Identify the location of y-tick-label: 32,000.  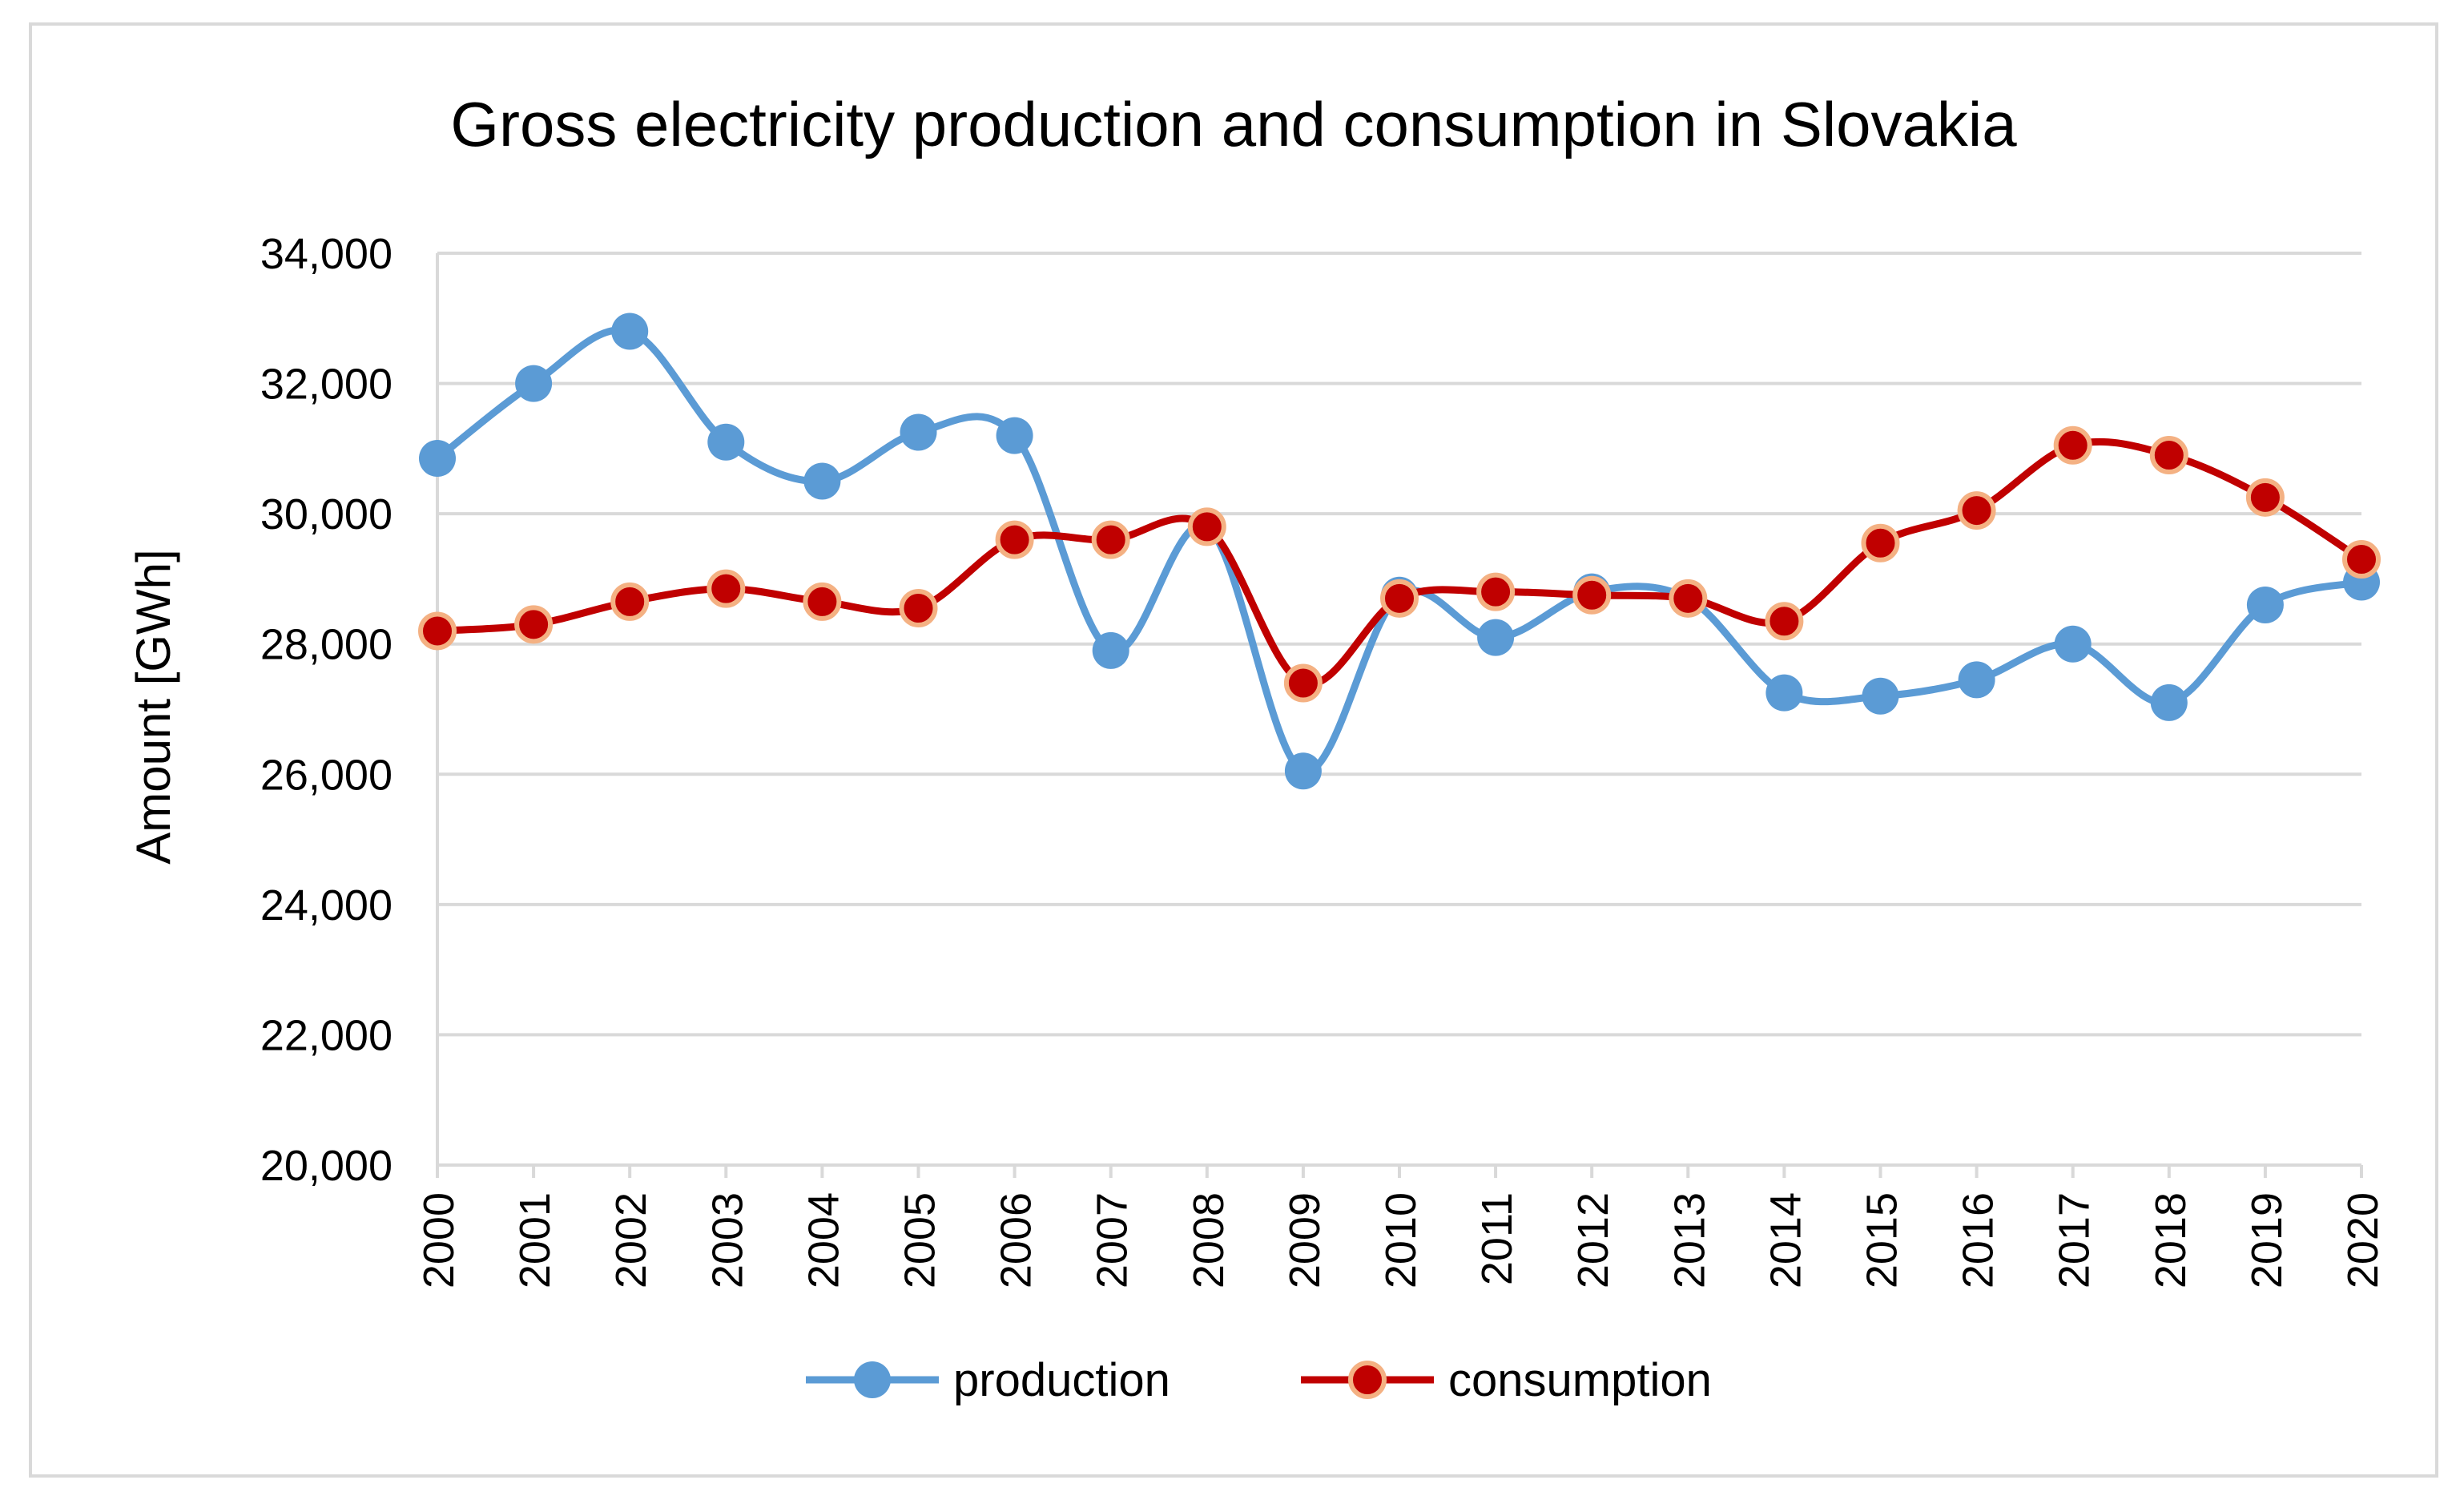
(326, 385).